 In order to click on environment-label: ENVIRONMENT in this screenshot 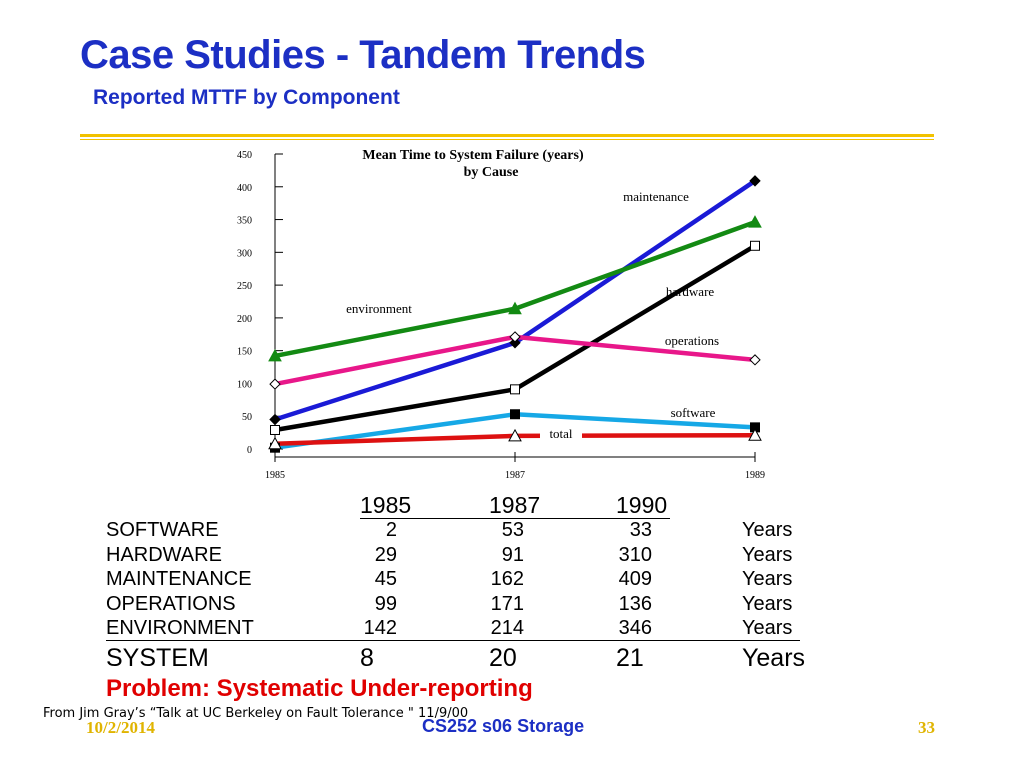, I will do `click(180, 628)`.